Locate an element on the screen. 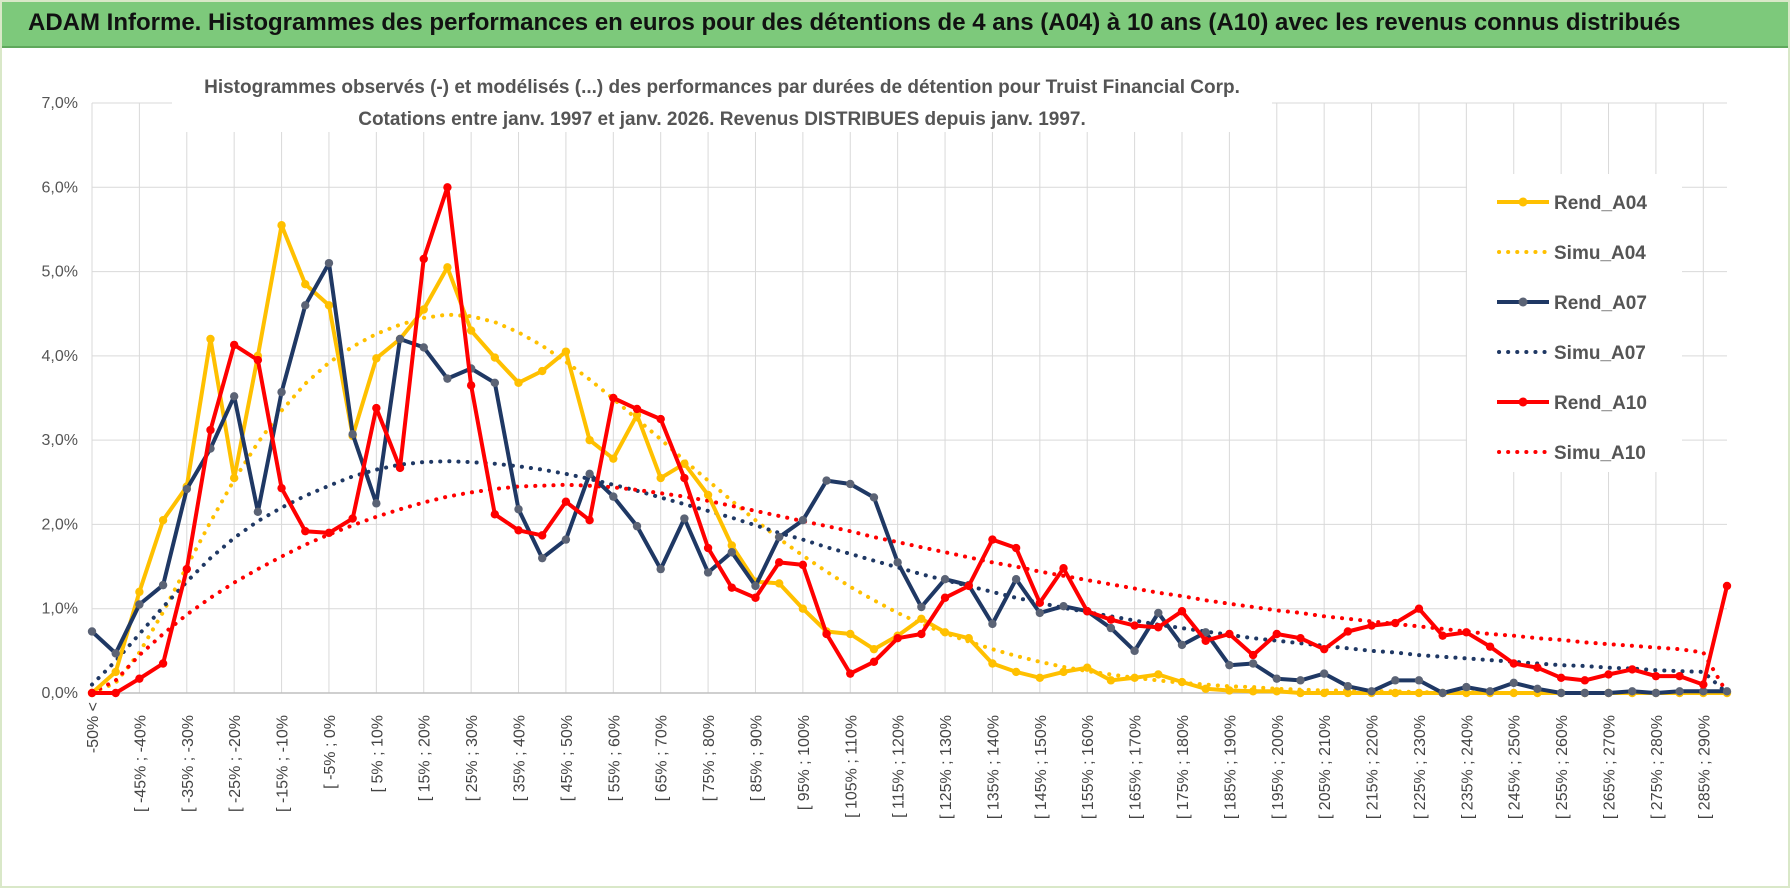 This screenshot has width=1790, height=888. x-tick-label: [ -25% ; -20% is located at coordinates (235, 763).